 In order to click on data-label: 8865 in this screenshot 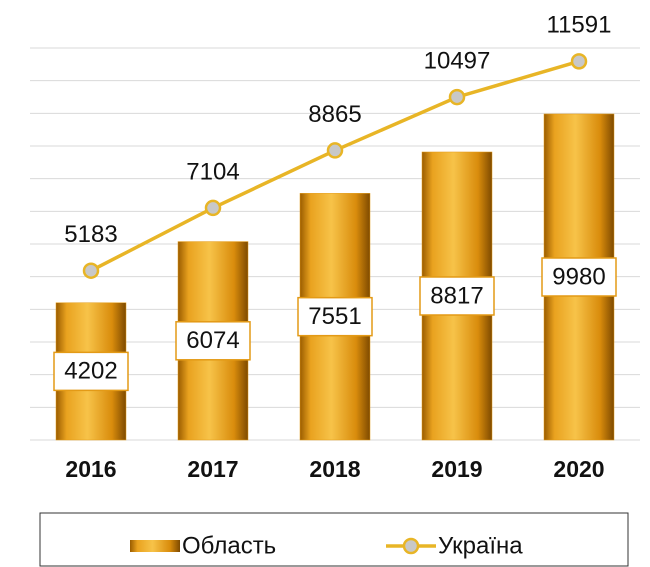, I will do `click(334, 114)`.